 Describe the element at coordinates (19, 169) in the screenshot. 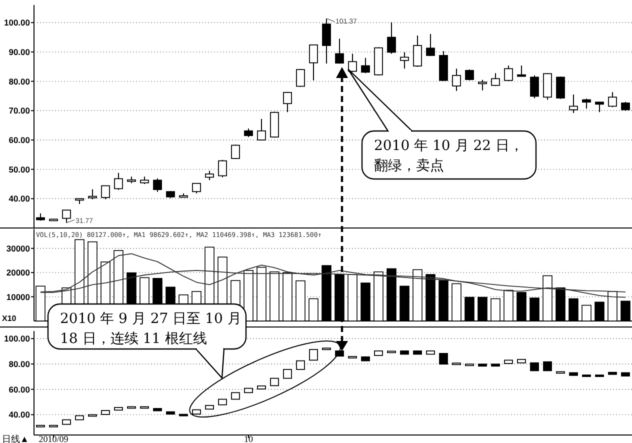

I see `y-tick-label: 50.00` at that location.